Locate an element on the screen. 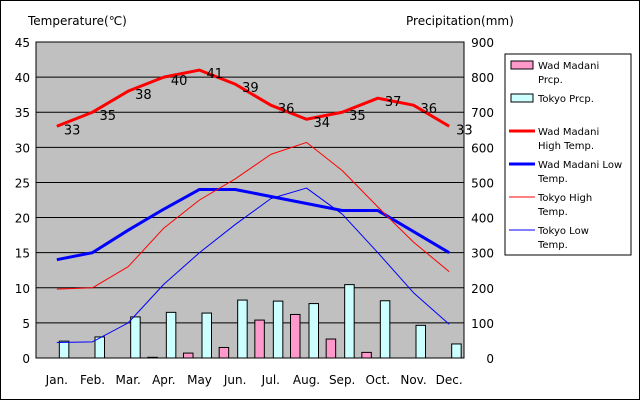  data-labels-group: 33 35 38 40 41 39 36 34 35 37 36 33 is located at coordinates (268, 102).